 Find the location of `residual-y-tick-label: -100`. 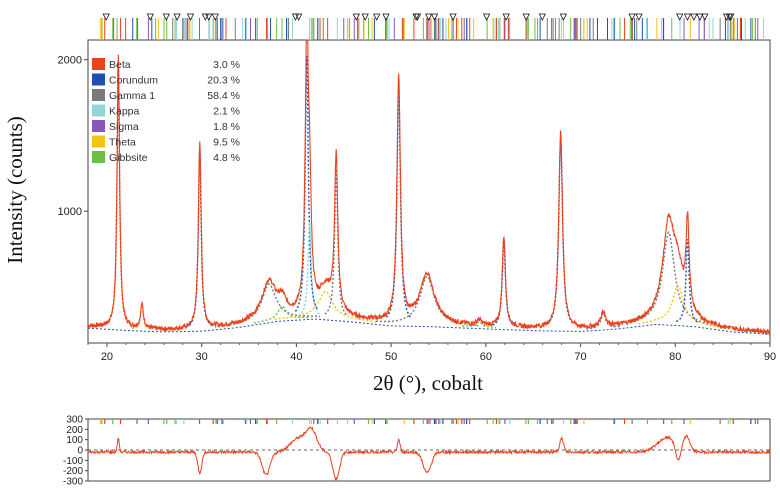

residual-y-tick-label: -100 is located at coordinates (73, 461).